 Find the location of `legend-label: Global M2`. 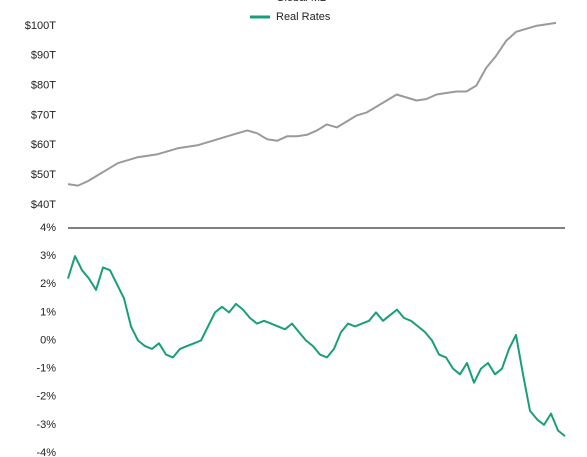

legend-label: Global M2 is located at coordinates (301, 2).